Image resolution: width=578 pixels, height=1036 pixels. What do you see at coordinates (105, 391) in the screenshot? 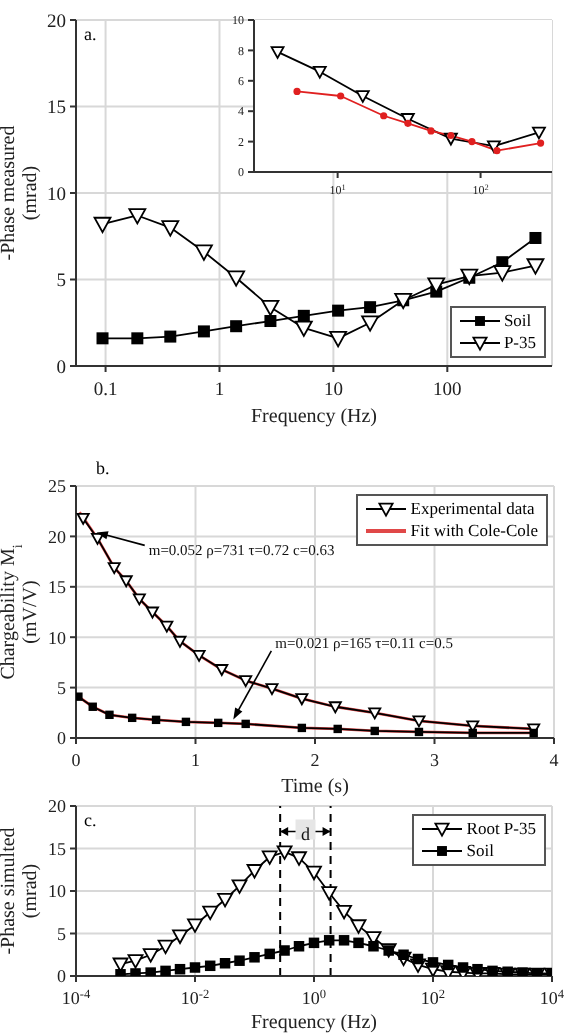
I see `x-tick-label: 0.1` at bounding box center [105, 391].